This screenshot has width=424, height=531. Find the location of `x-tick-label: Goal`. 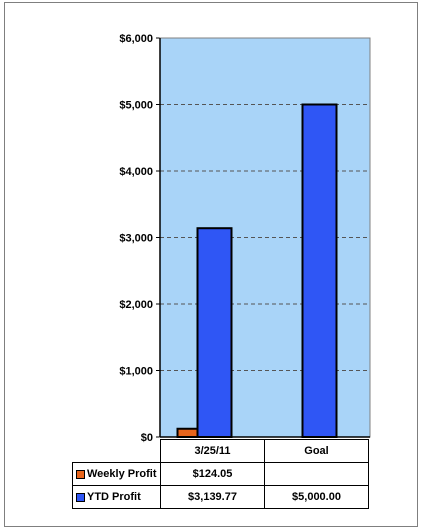

x-tick-label: Goal is located at coordinates (316, 451).